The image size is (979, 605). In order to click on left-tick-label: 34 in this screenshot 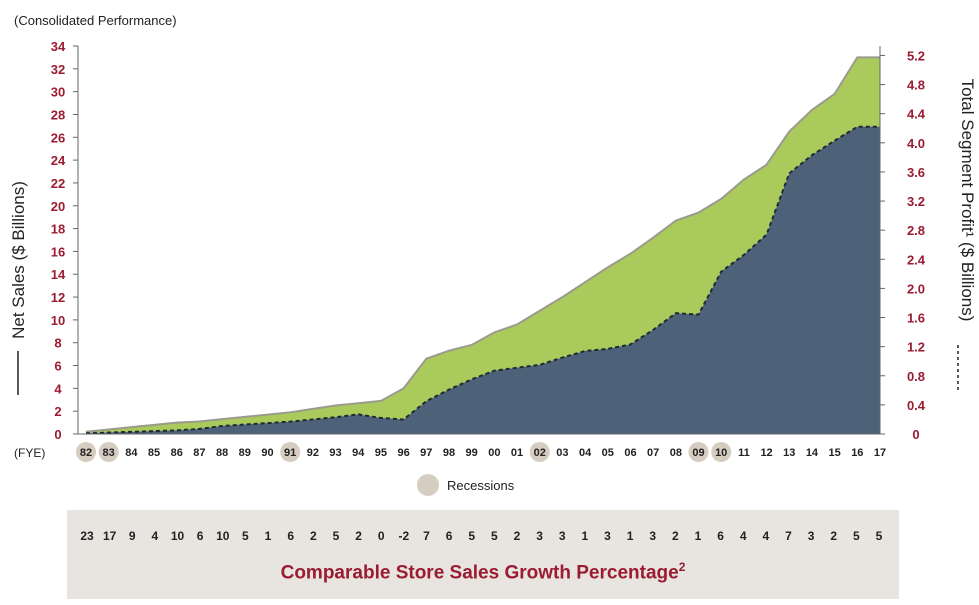, I will do `click(58, 46)`.